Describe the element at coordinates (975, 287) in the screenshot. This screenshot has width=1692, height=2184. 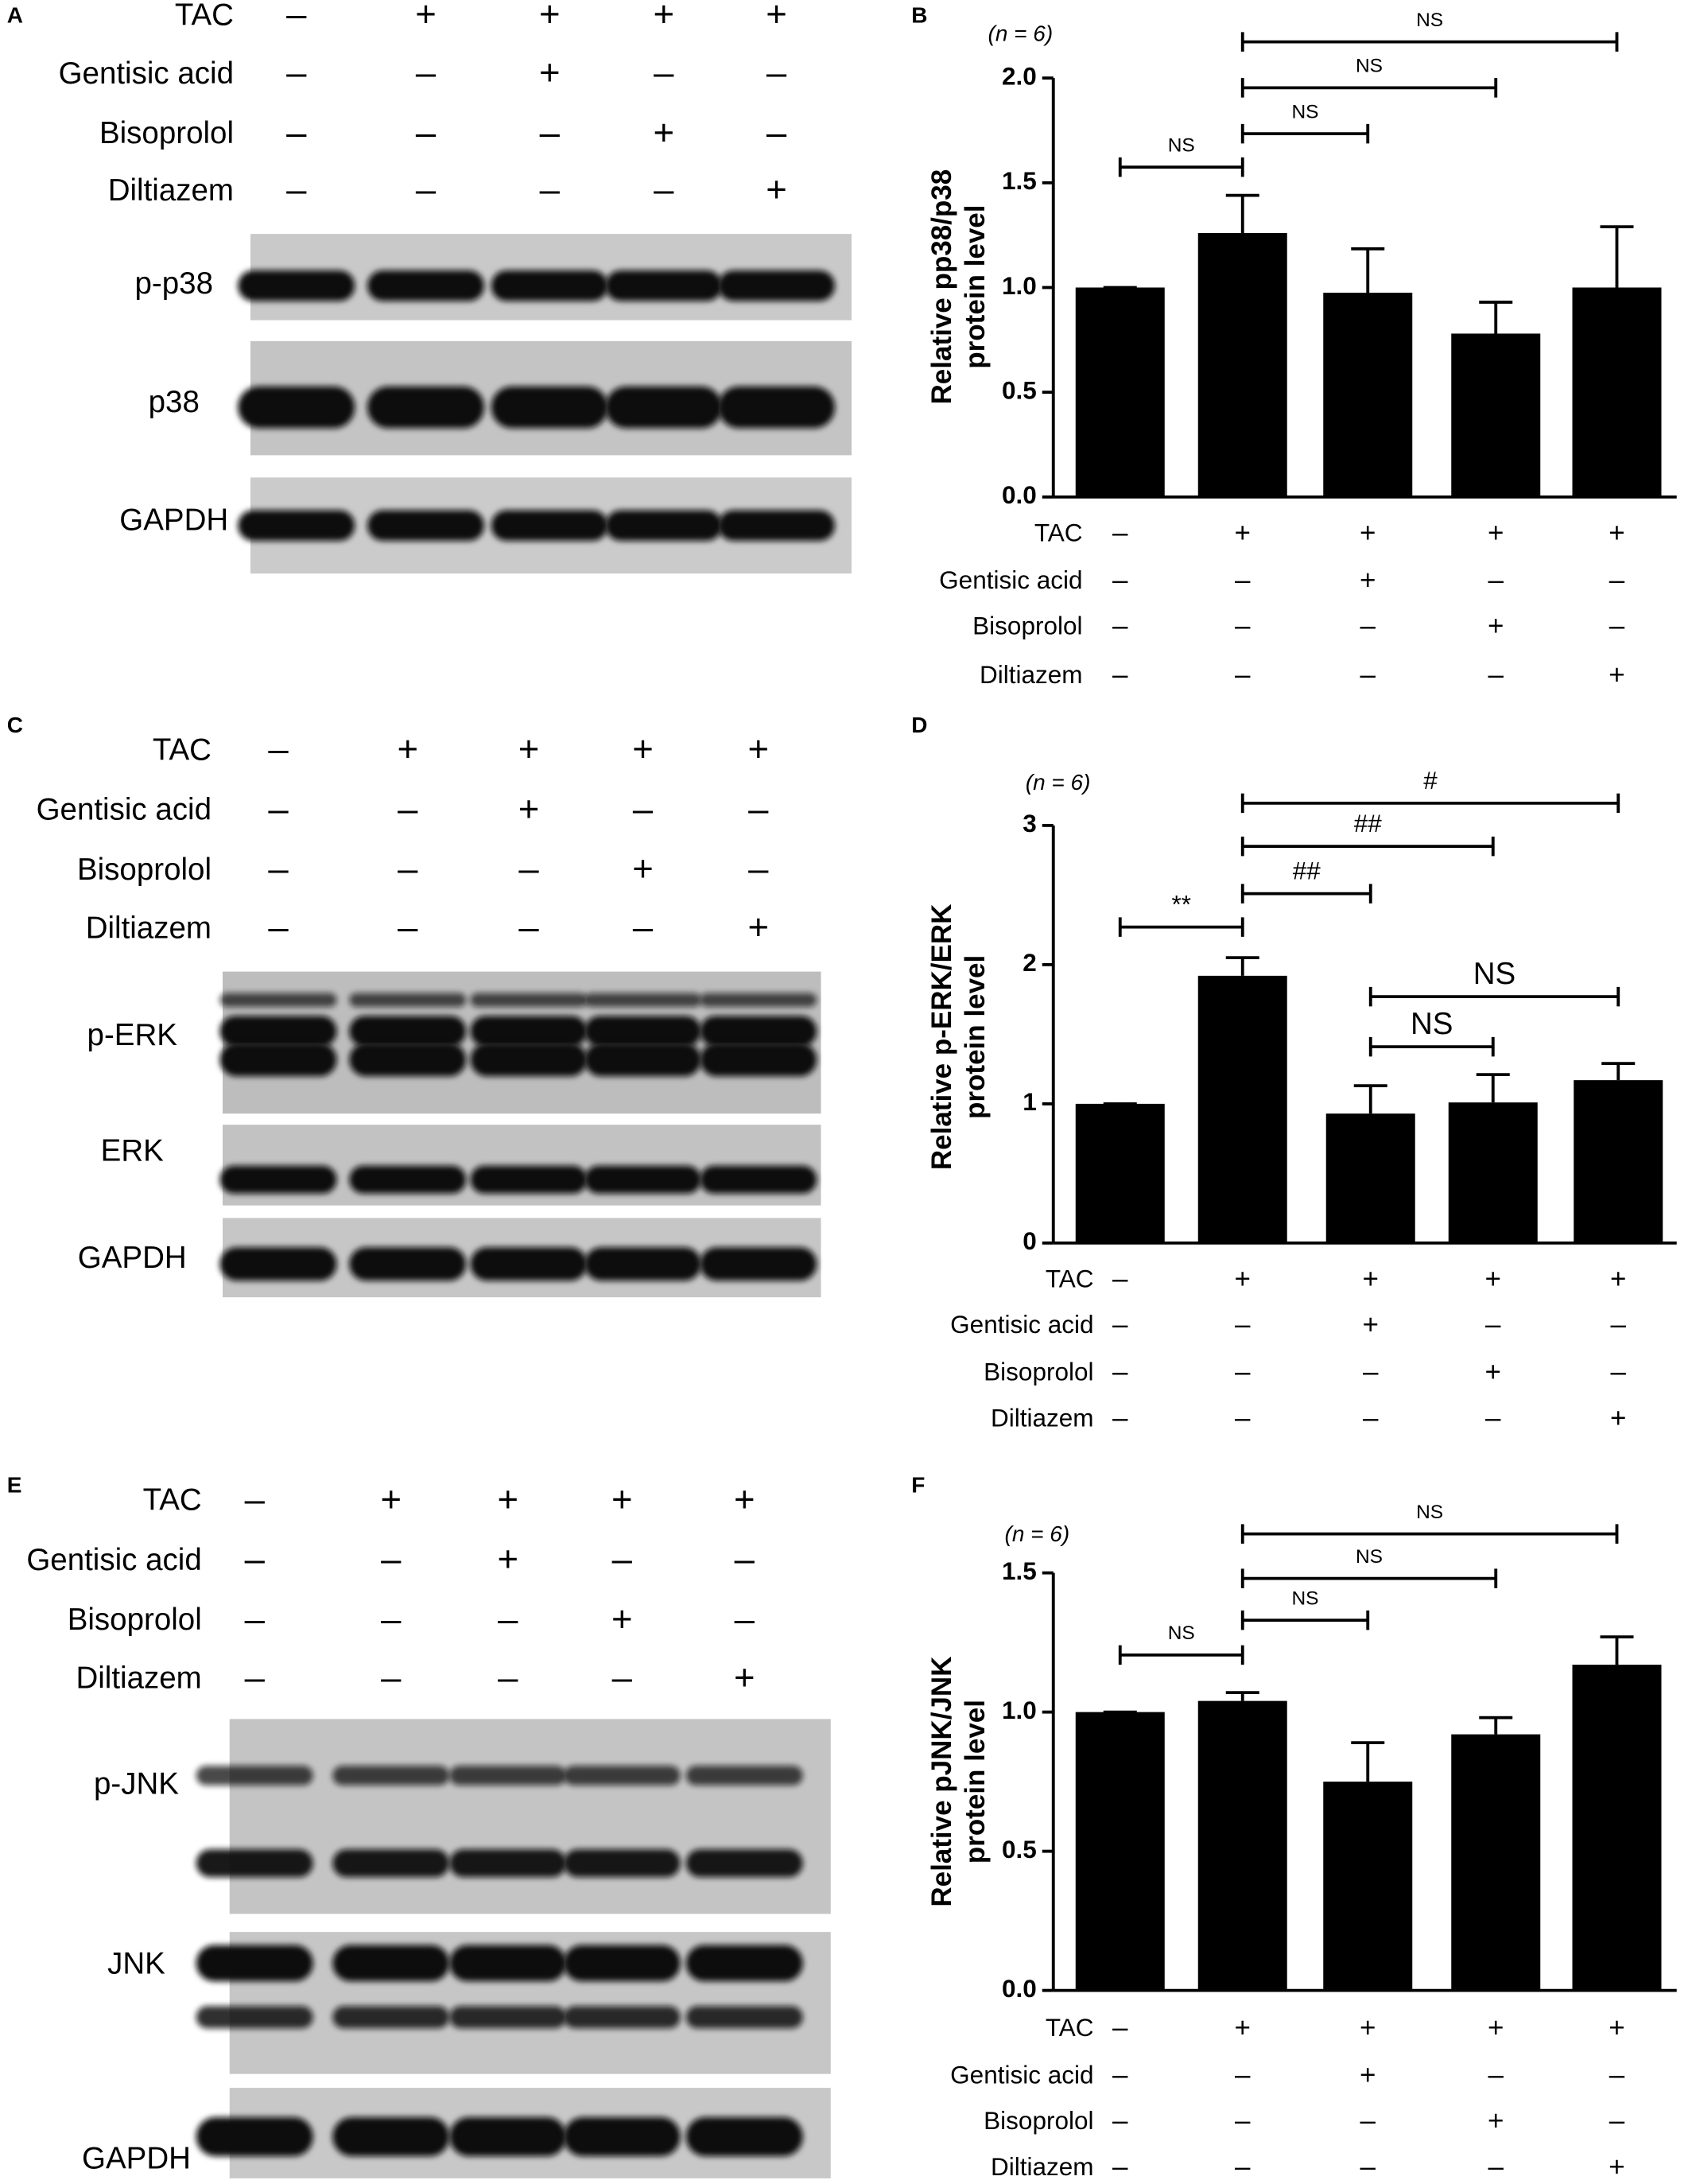
I see `y-axis-title-line: protein level` at that location.